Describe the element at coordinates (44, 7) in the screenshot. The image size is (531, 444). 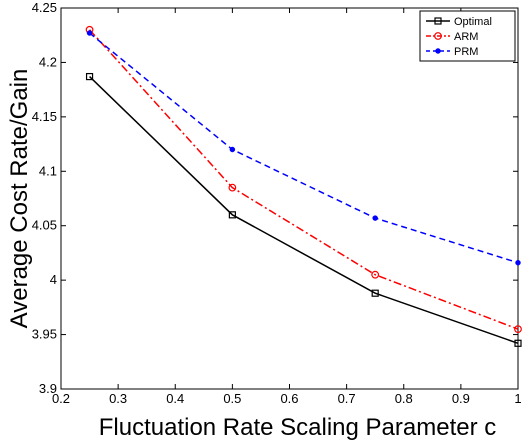
I see `y-tick-label: 4.25` at that location.